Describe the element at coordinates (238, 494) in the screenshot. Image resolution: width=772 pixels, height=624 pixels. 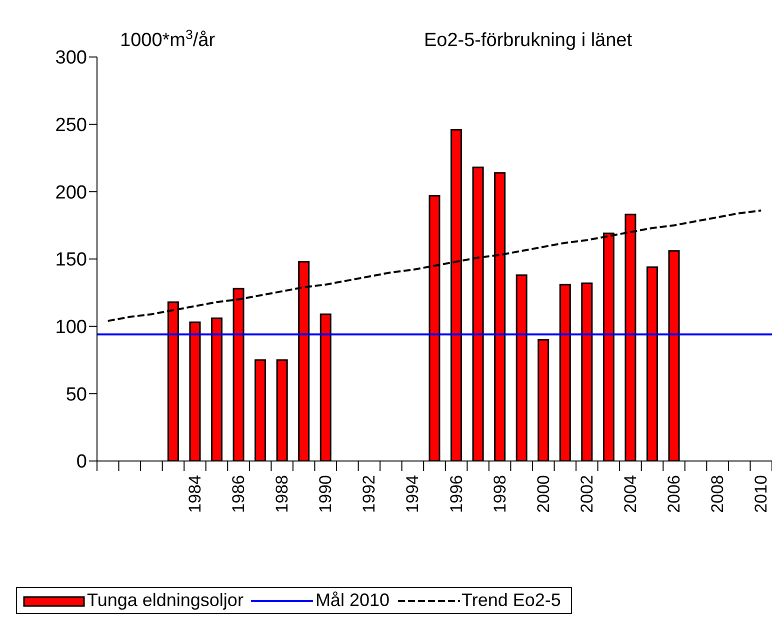
I see `x-tick-label: 1986` at that location.